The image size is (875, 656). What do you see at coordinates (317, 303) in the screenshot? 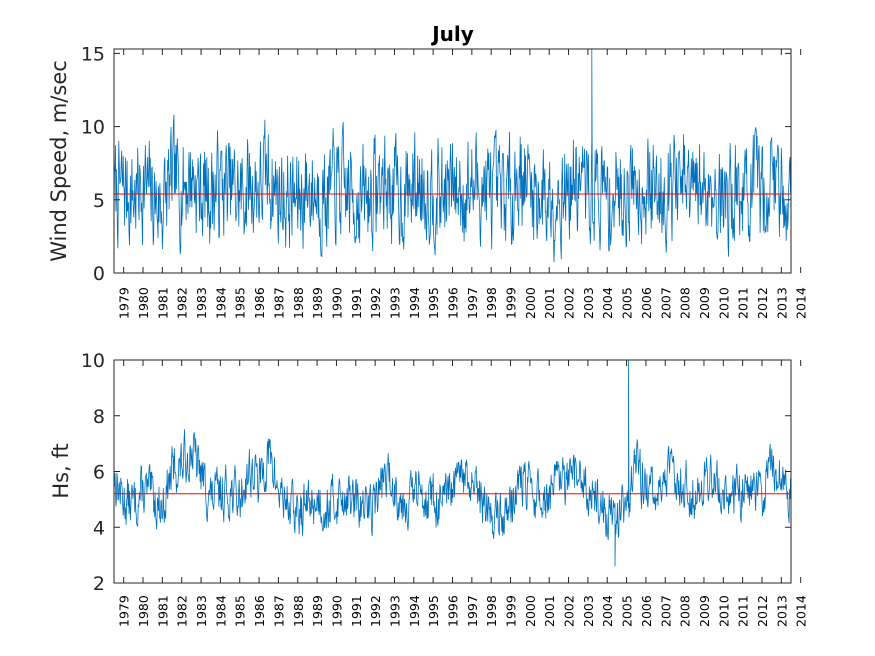
I see `wind-speed-xtick-label: 1989` at bounding box center [317, 303].